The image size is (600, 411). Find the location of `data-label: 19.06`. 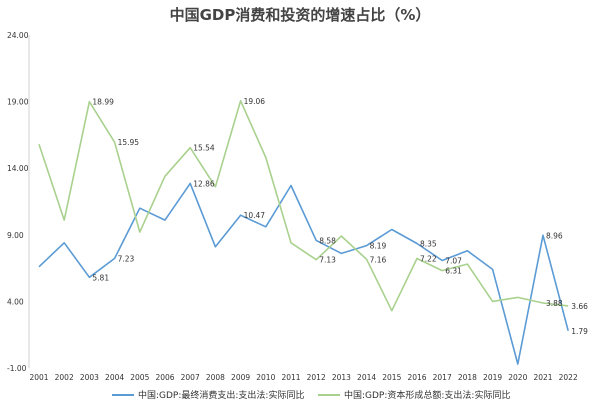

data-label: 19.06 is located at coordinates (255, 101).